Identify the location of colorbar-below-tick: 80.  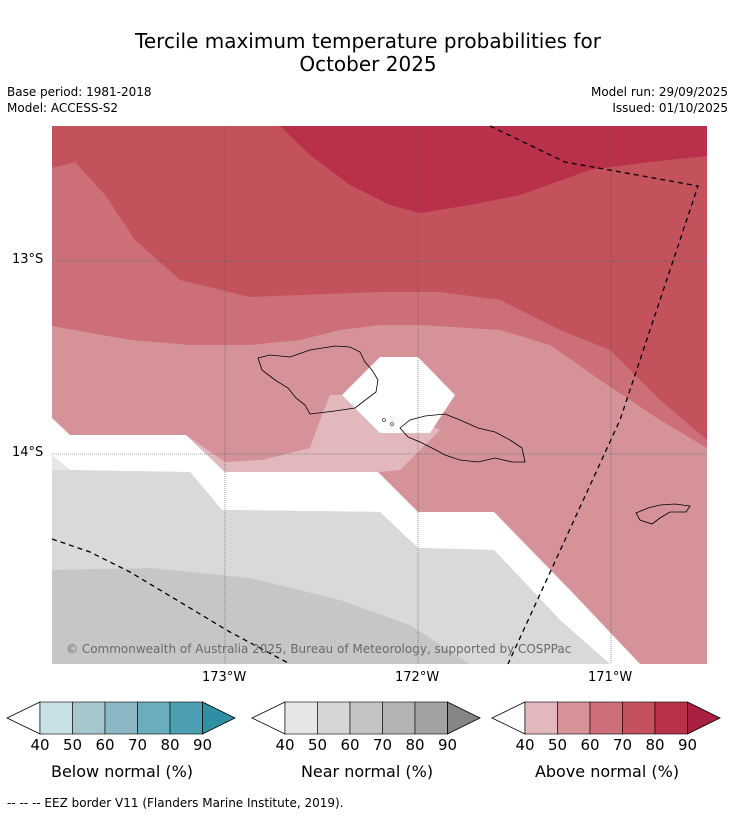
(170, 745).